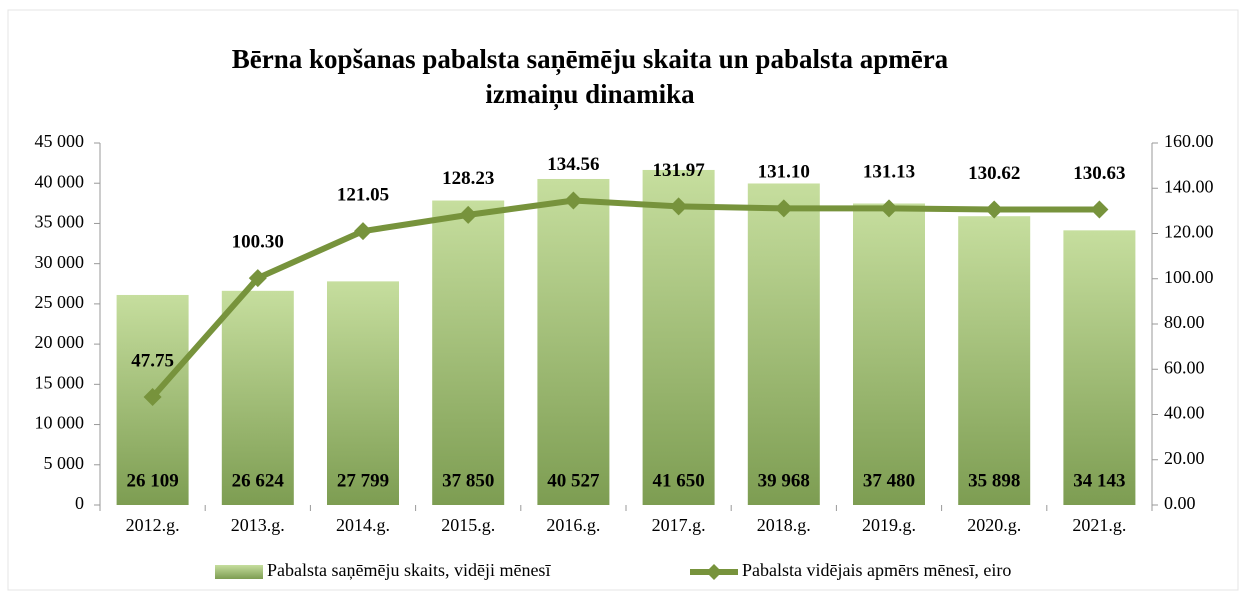 The height and width of the screenshot is (595, 1244). What do you see at coordinates (1184, 458) in the screenshot?
I see `y2-tick-label: 20.00` at bounding box center [1184, 458].